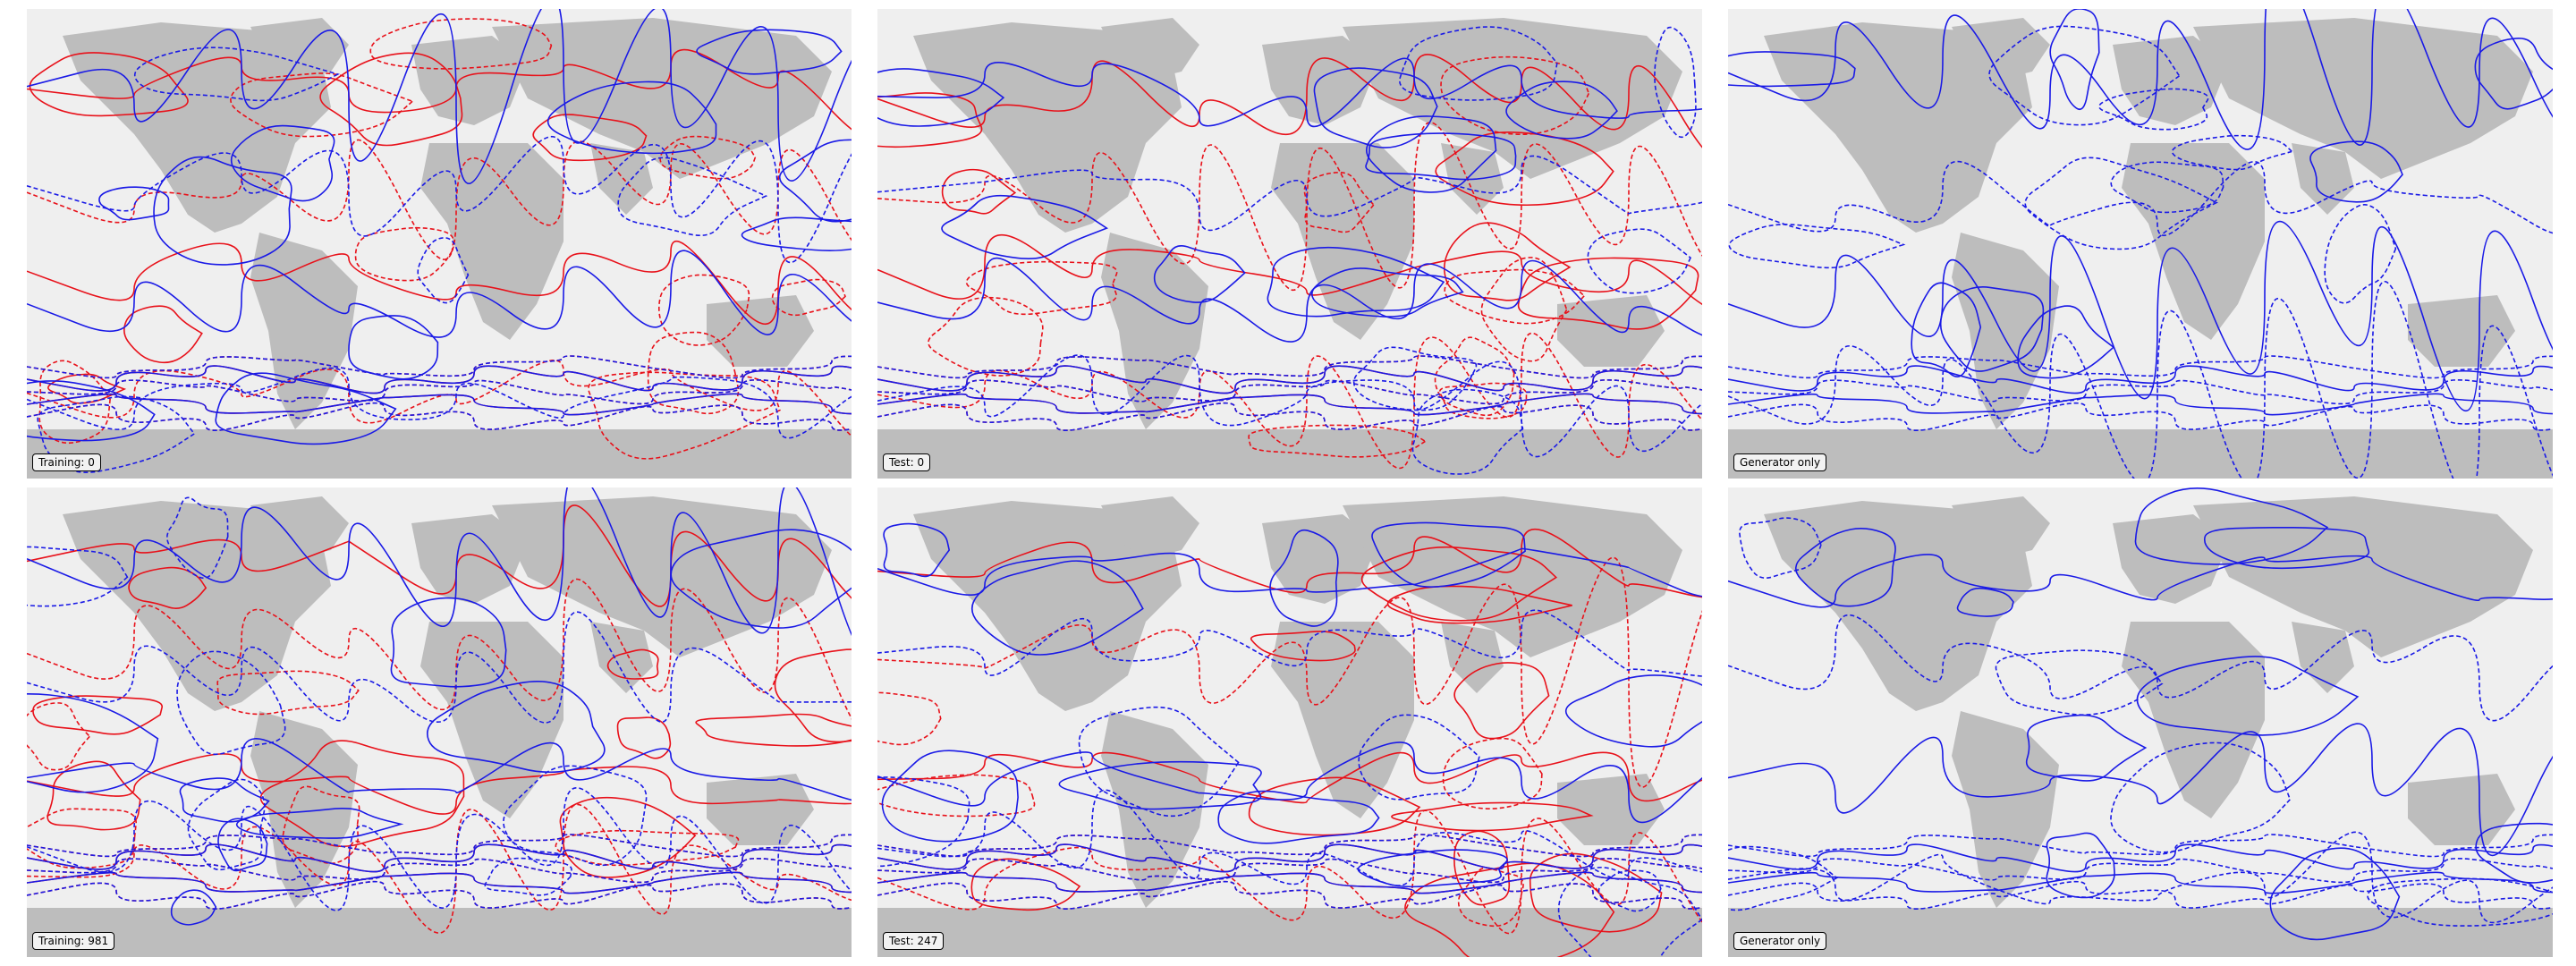  Describe the element at coordinates (1780, 462) in the screenshot. I see `panel-label: Generator only` at that location.